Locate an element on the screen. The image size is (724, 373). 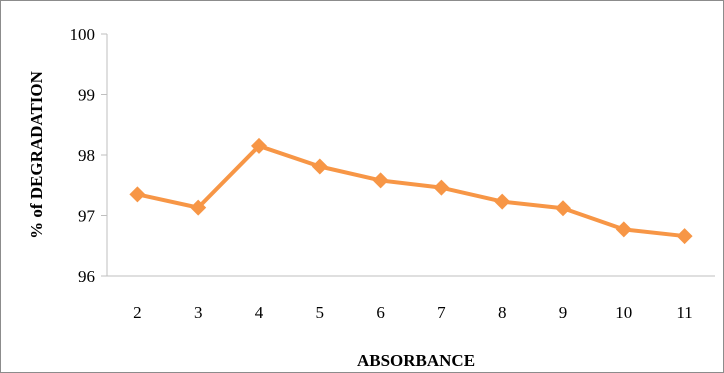
x-tick-label: 4 is located at coordinates (259, 312).